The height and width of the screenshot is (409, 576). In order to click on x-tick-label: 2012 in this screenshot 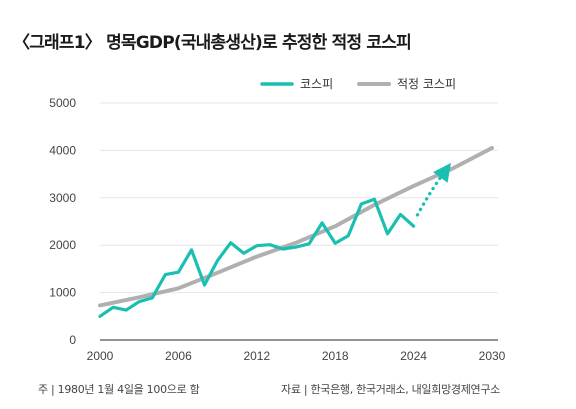, I will do `click(256, 356)`.